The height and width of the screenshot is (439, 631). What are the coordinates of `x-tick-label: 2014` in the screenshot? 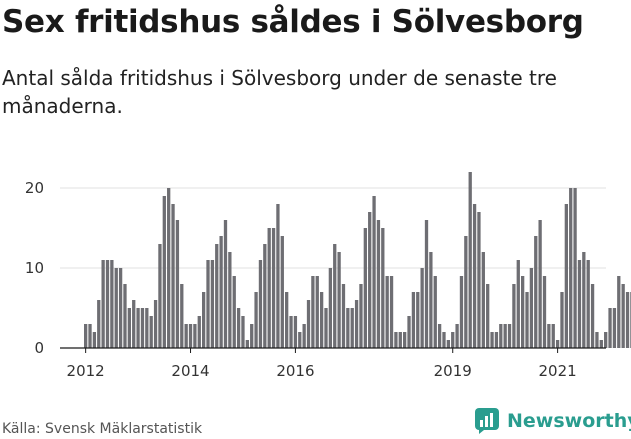 It's located at (190, 371).